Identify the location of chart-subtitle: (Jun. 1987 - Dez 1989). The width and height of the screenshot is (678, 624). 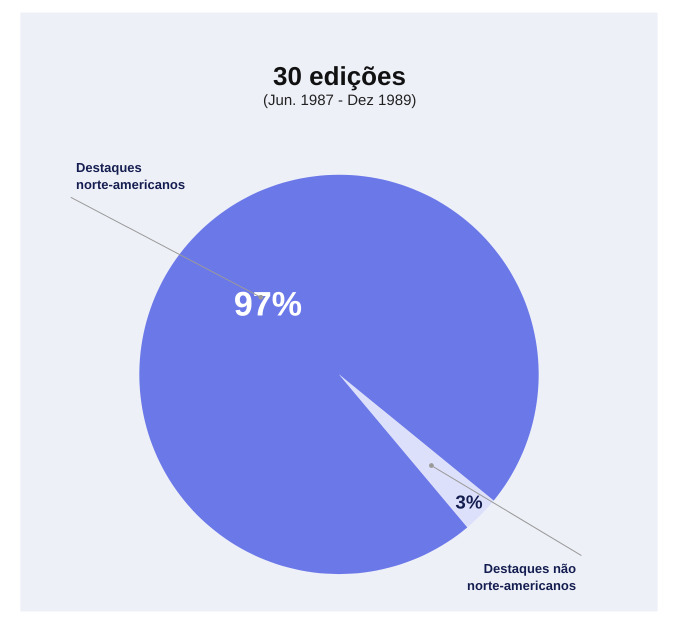
(339, 100).